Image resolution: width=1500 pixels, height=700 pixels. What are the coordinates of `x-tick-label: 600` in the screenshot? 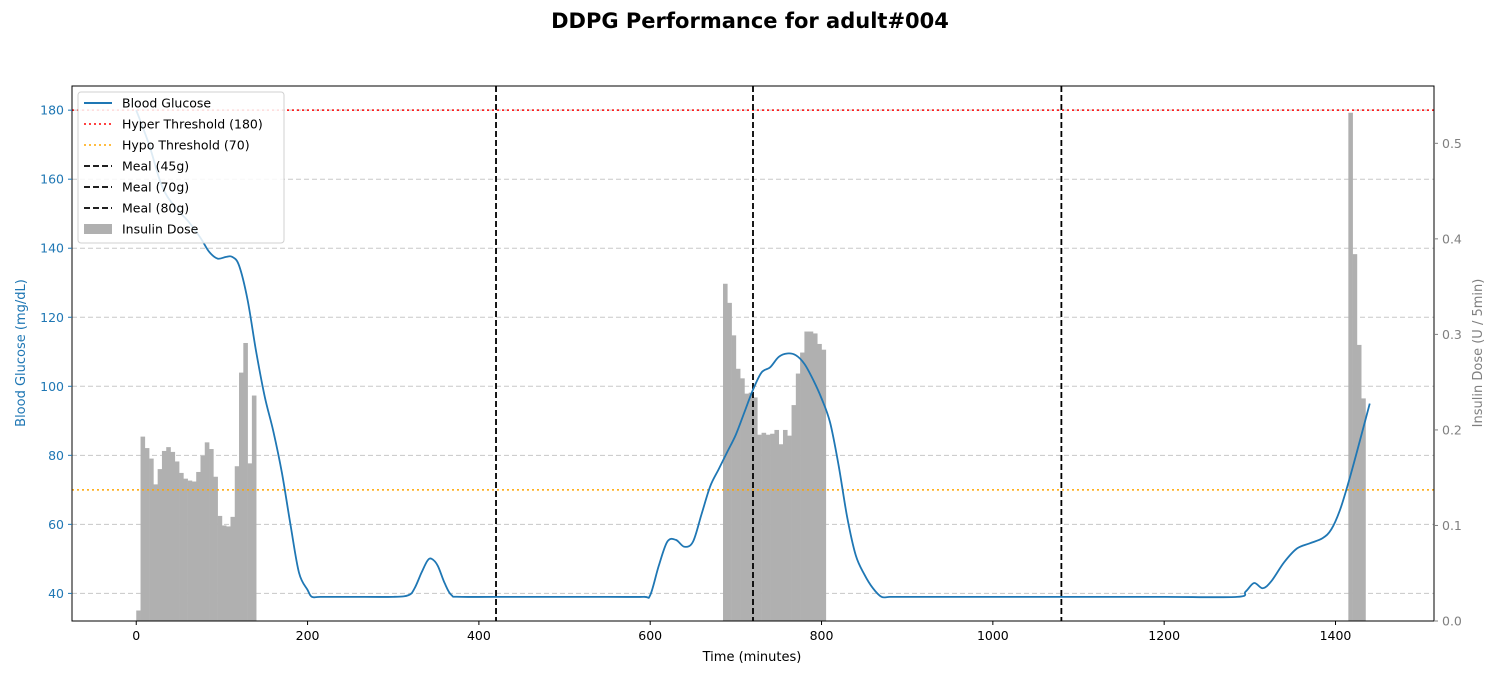 It's located at (650, 635).